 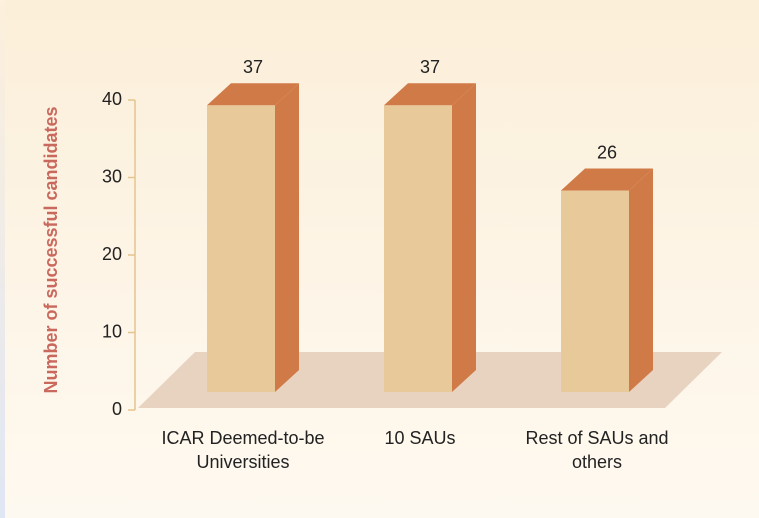 I want to click on x-tick-label: ICAR Deemed-to-be Universities, so click(x=243, y=450).